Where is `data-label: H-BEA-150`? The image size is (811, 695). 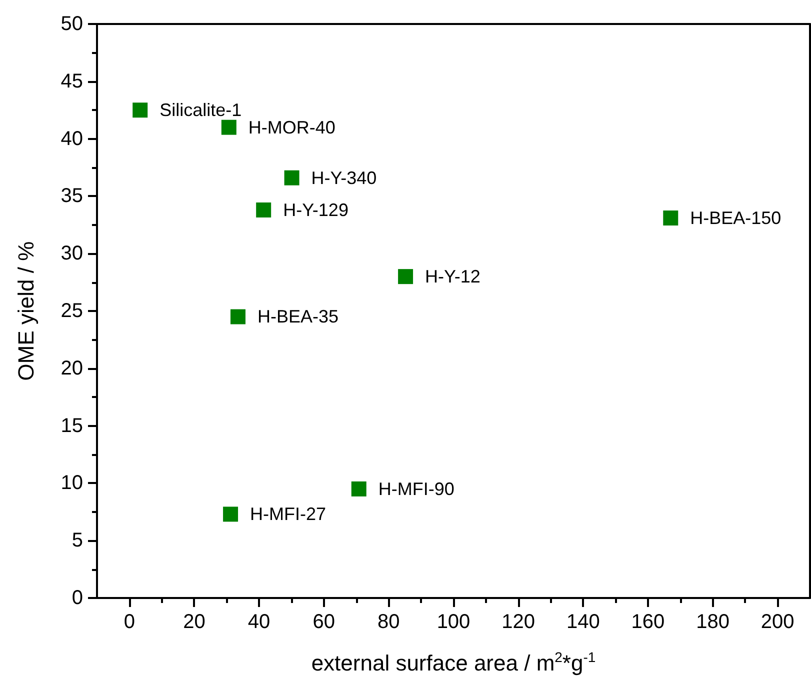 data-label: H-BEA-150 is located at coordinates (736, 218).